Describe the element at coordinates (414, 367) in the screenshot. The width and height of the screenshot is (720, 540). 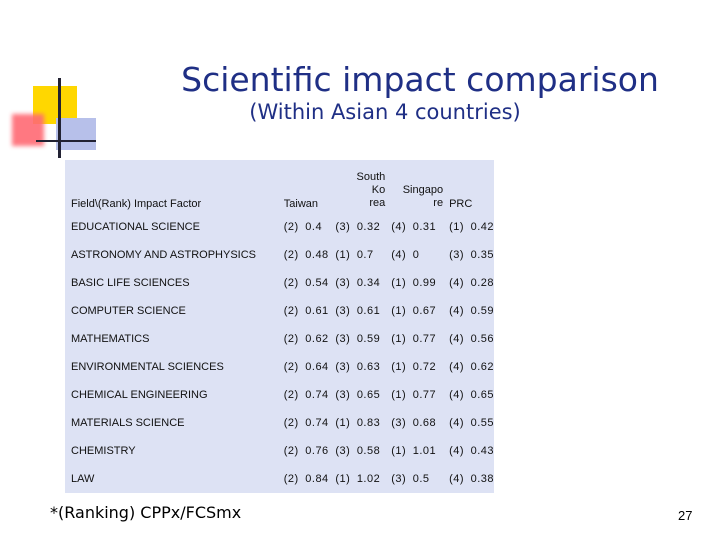
I see `cell-singapore: (1) 0.72` at that location.